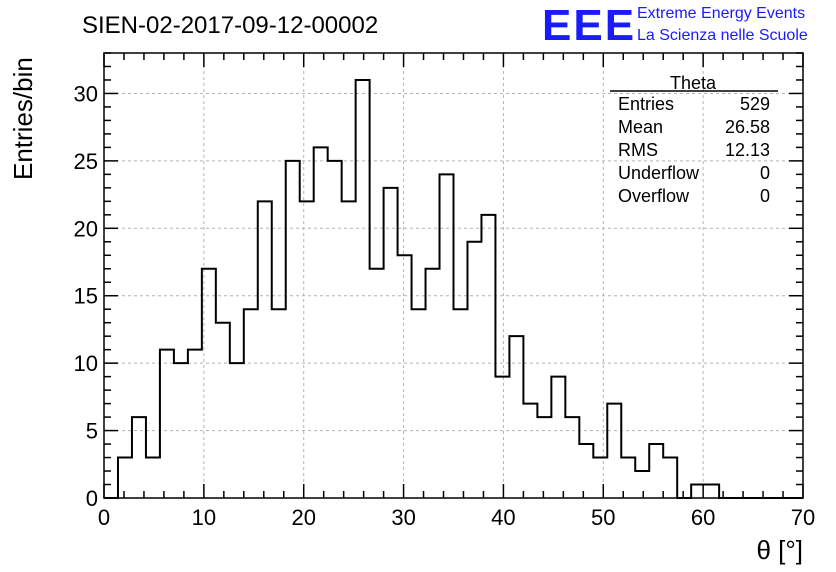  I want to click on x-tick-label: 20, so click(303, 517).